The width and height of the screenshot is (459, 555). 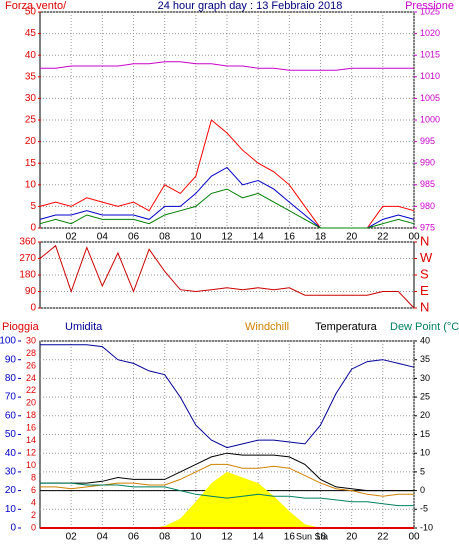 What do you see at coordinates (31, 33) in the screenshot?
I see `y-tick-label: 45` at bounding box center [31, 33].